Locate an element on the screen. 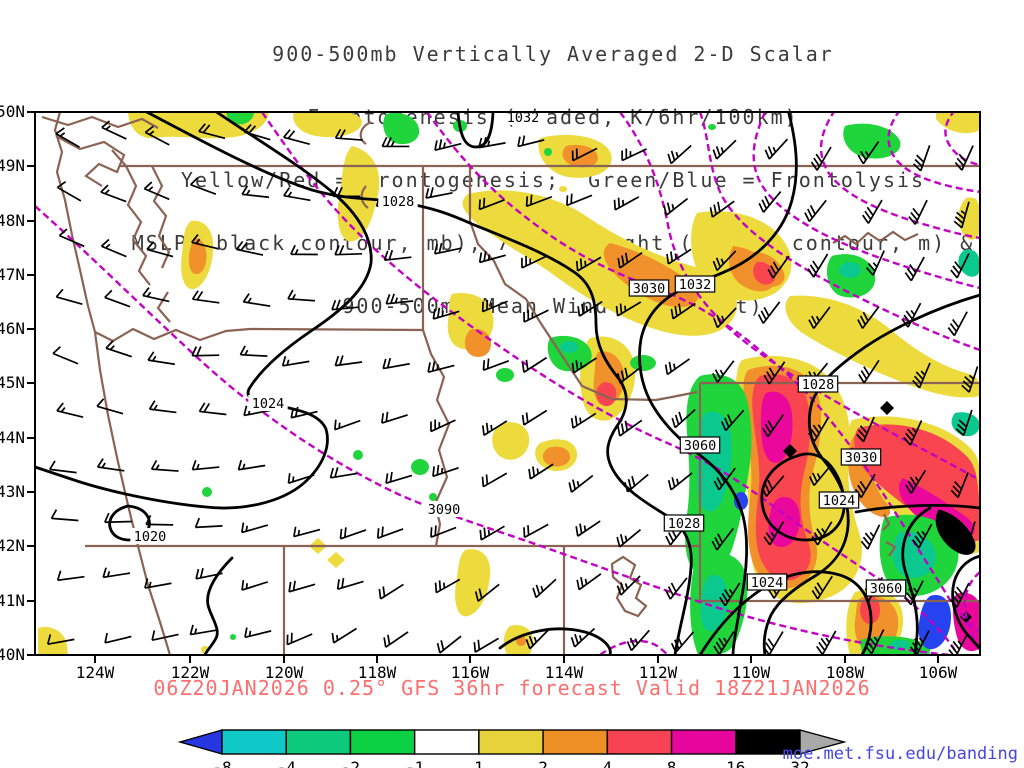  lat-tick-label: 48N is located at coordinates (12, 220).